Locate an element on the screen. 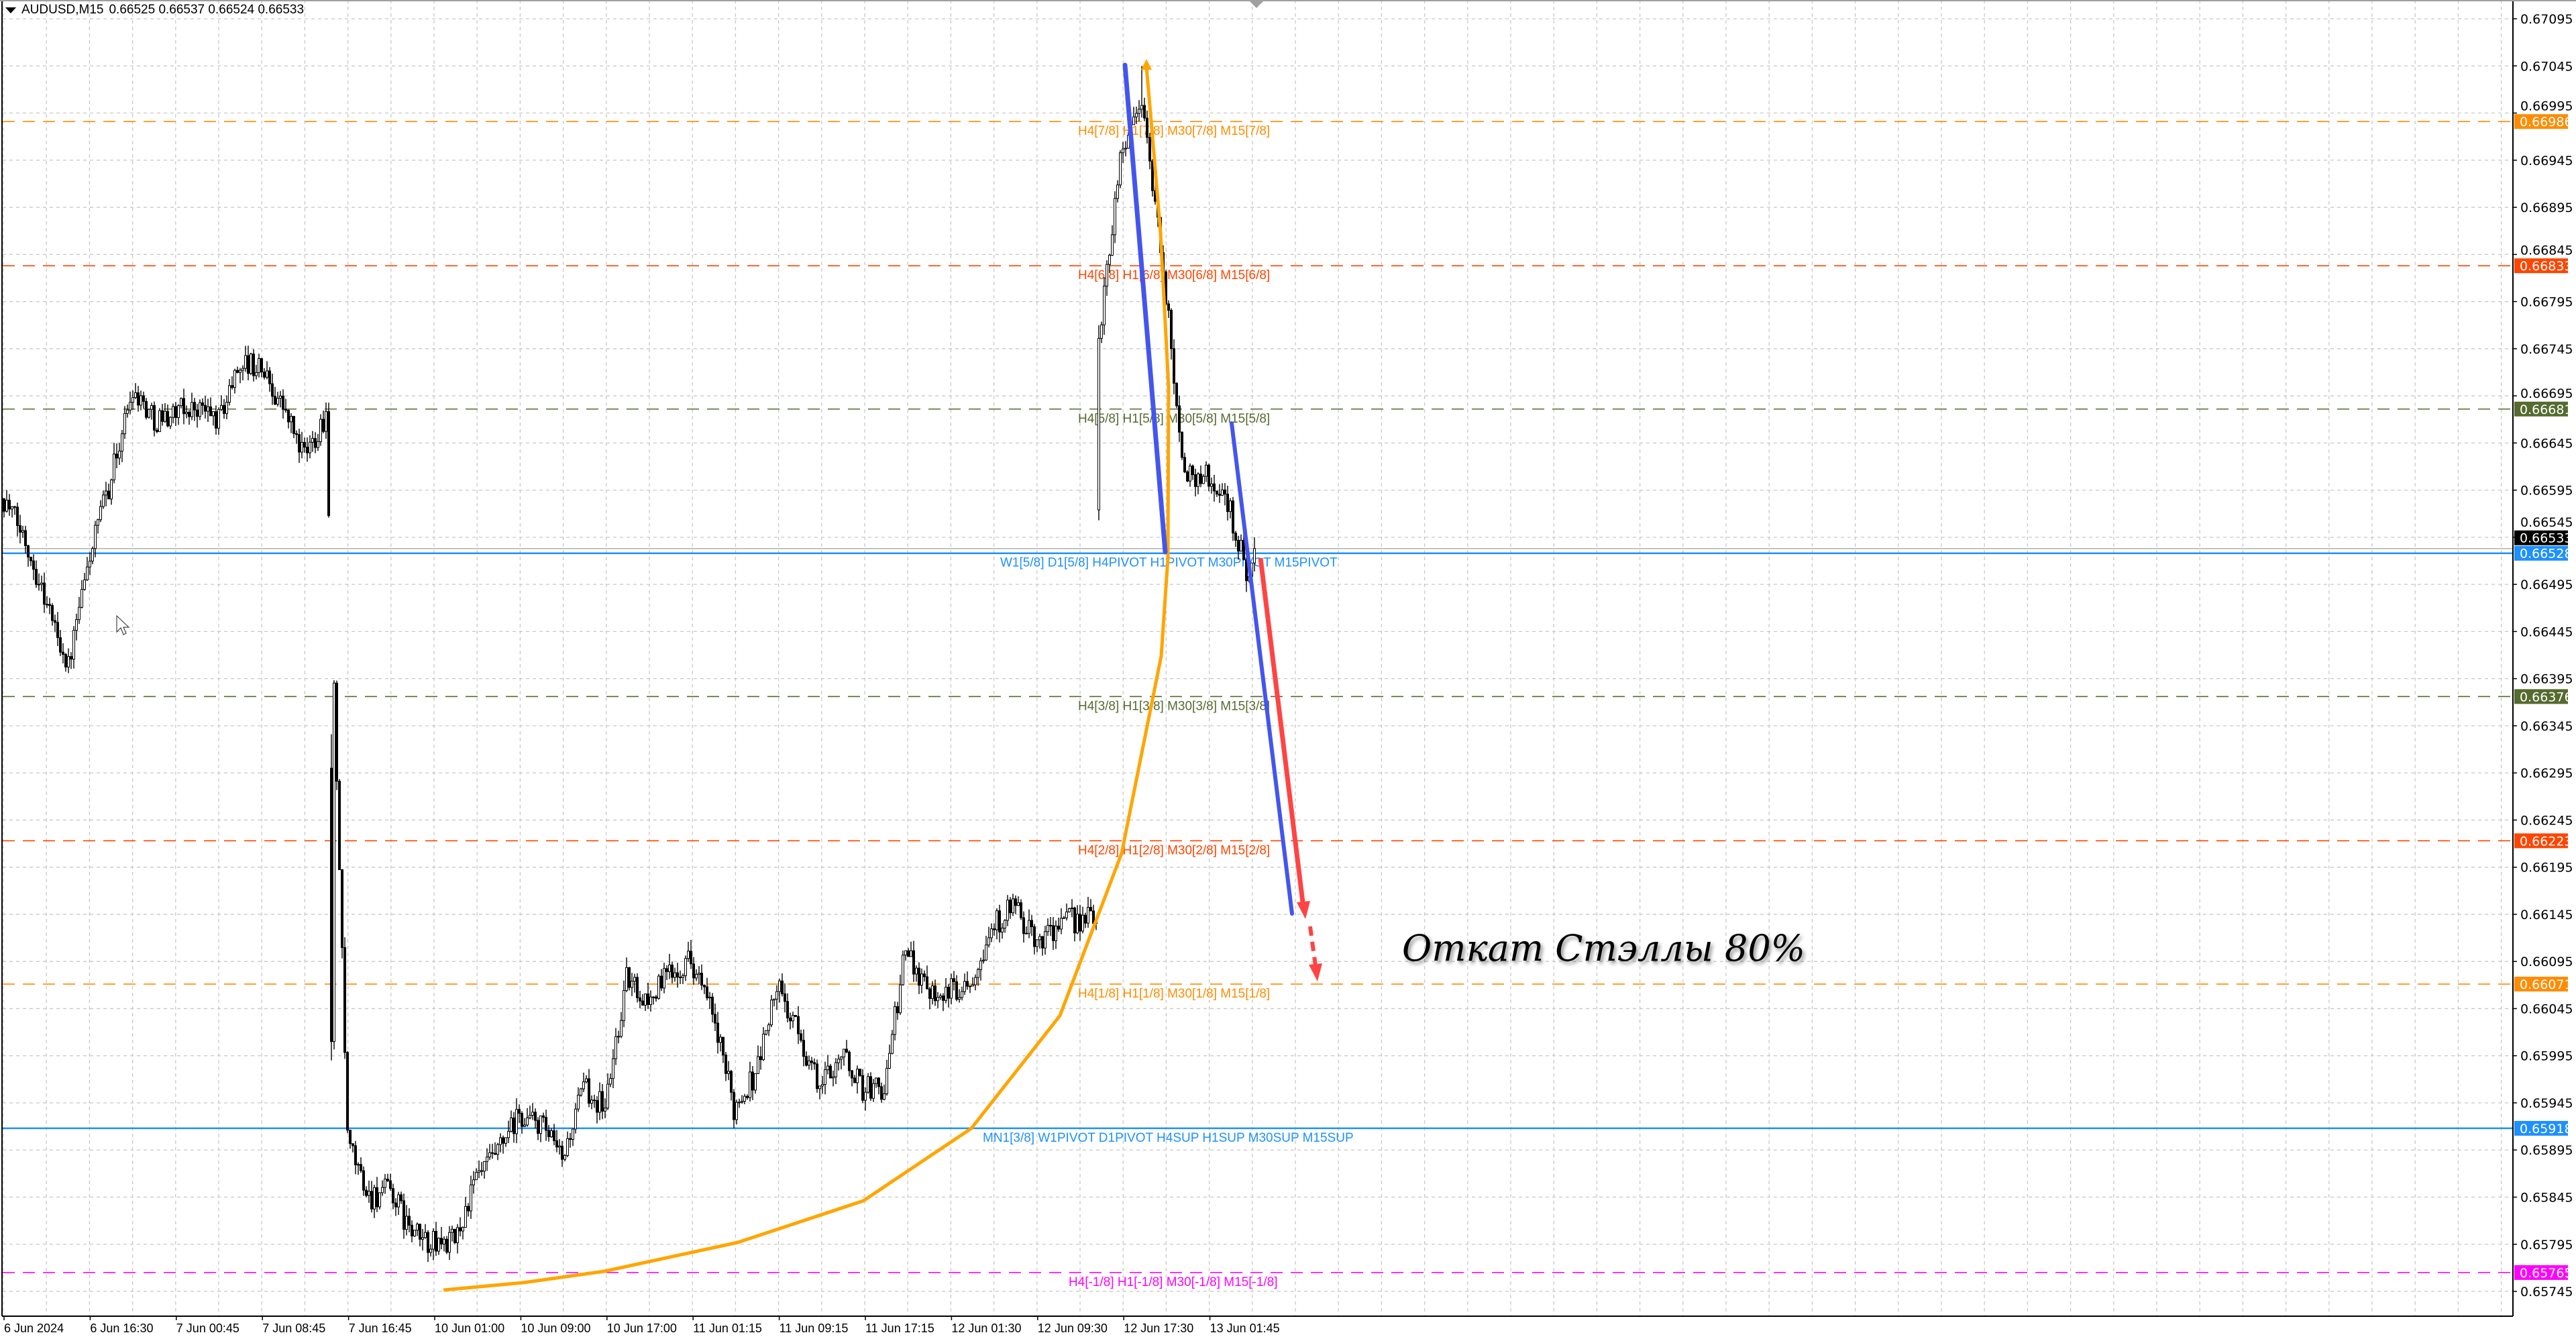 Image resolution: width=2576 pixels, height=1339 pixels. price-axis is located at coordinates (2544, 669).